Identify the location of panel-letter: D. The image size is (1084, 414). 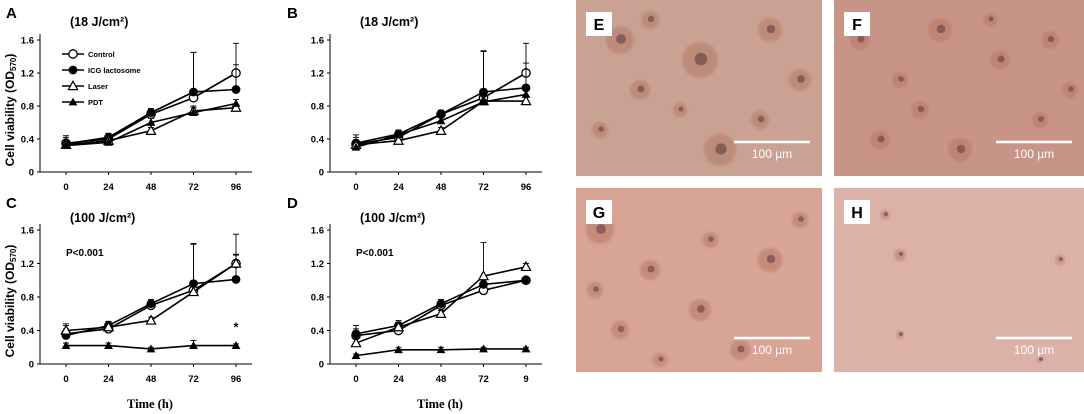
(292, 203).